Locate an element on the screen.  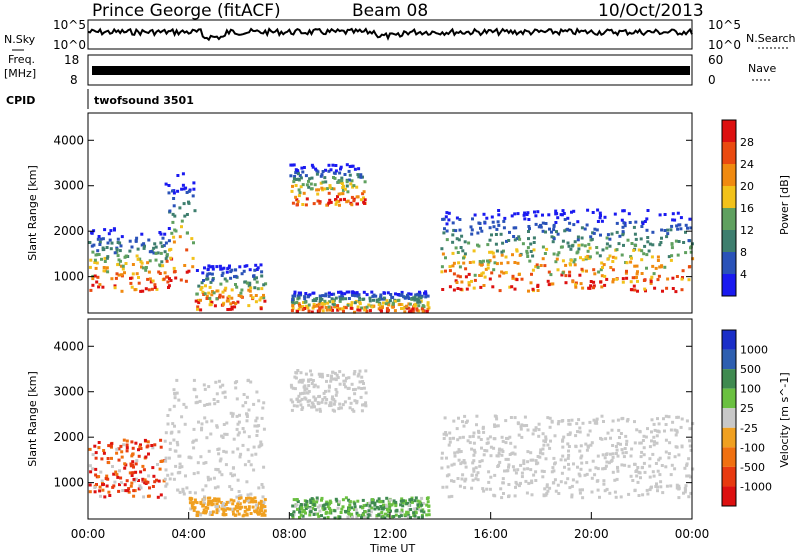
colorbar-tick-label: 25 is located at coordinates (747, 408).